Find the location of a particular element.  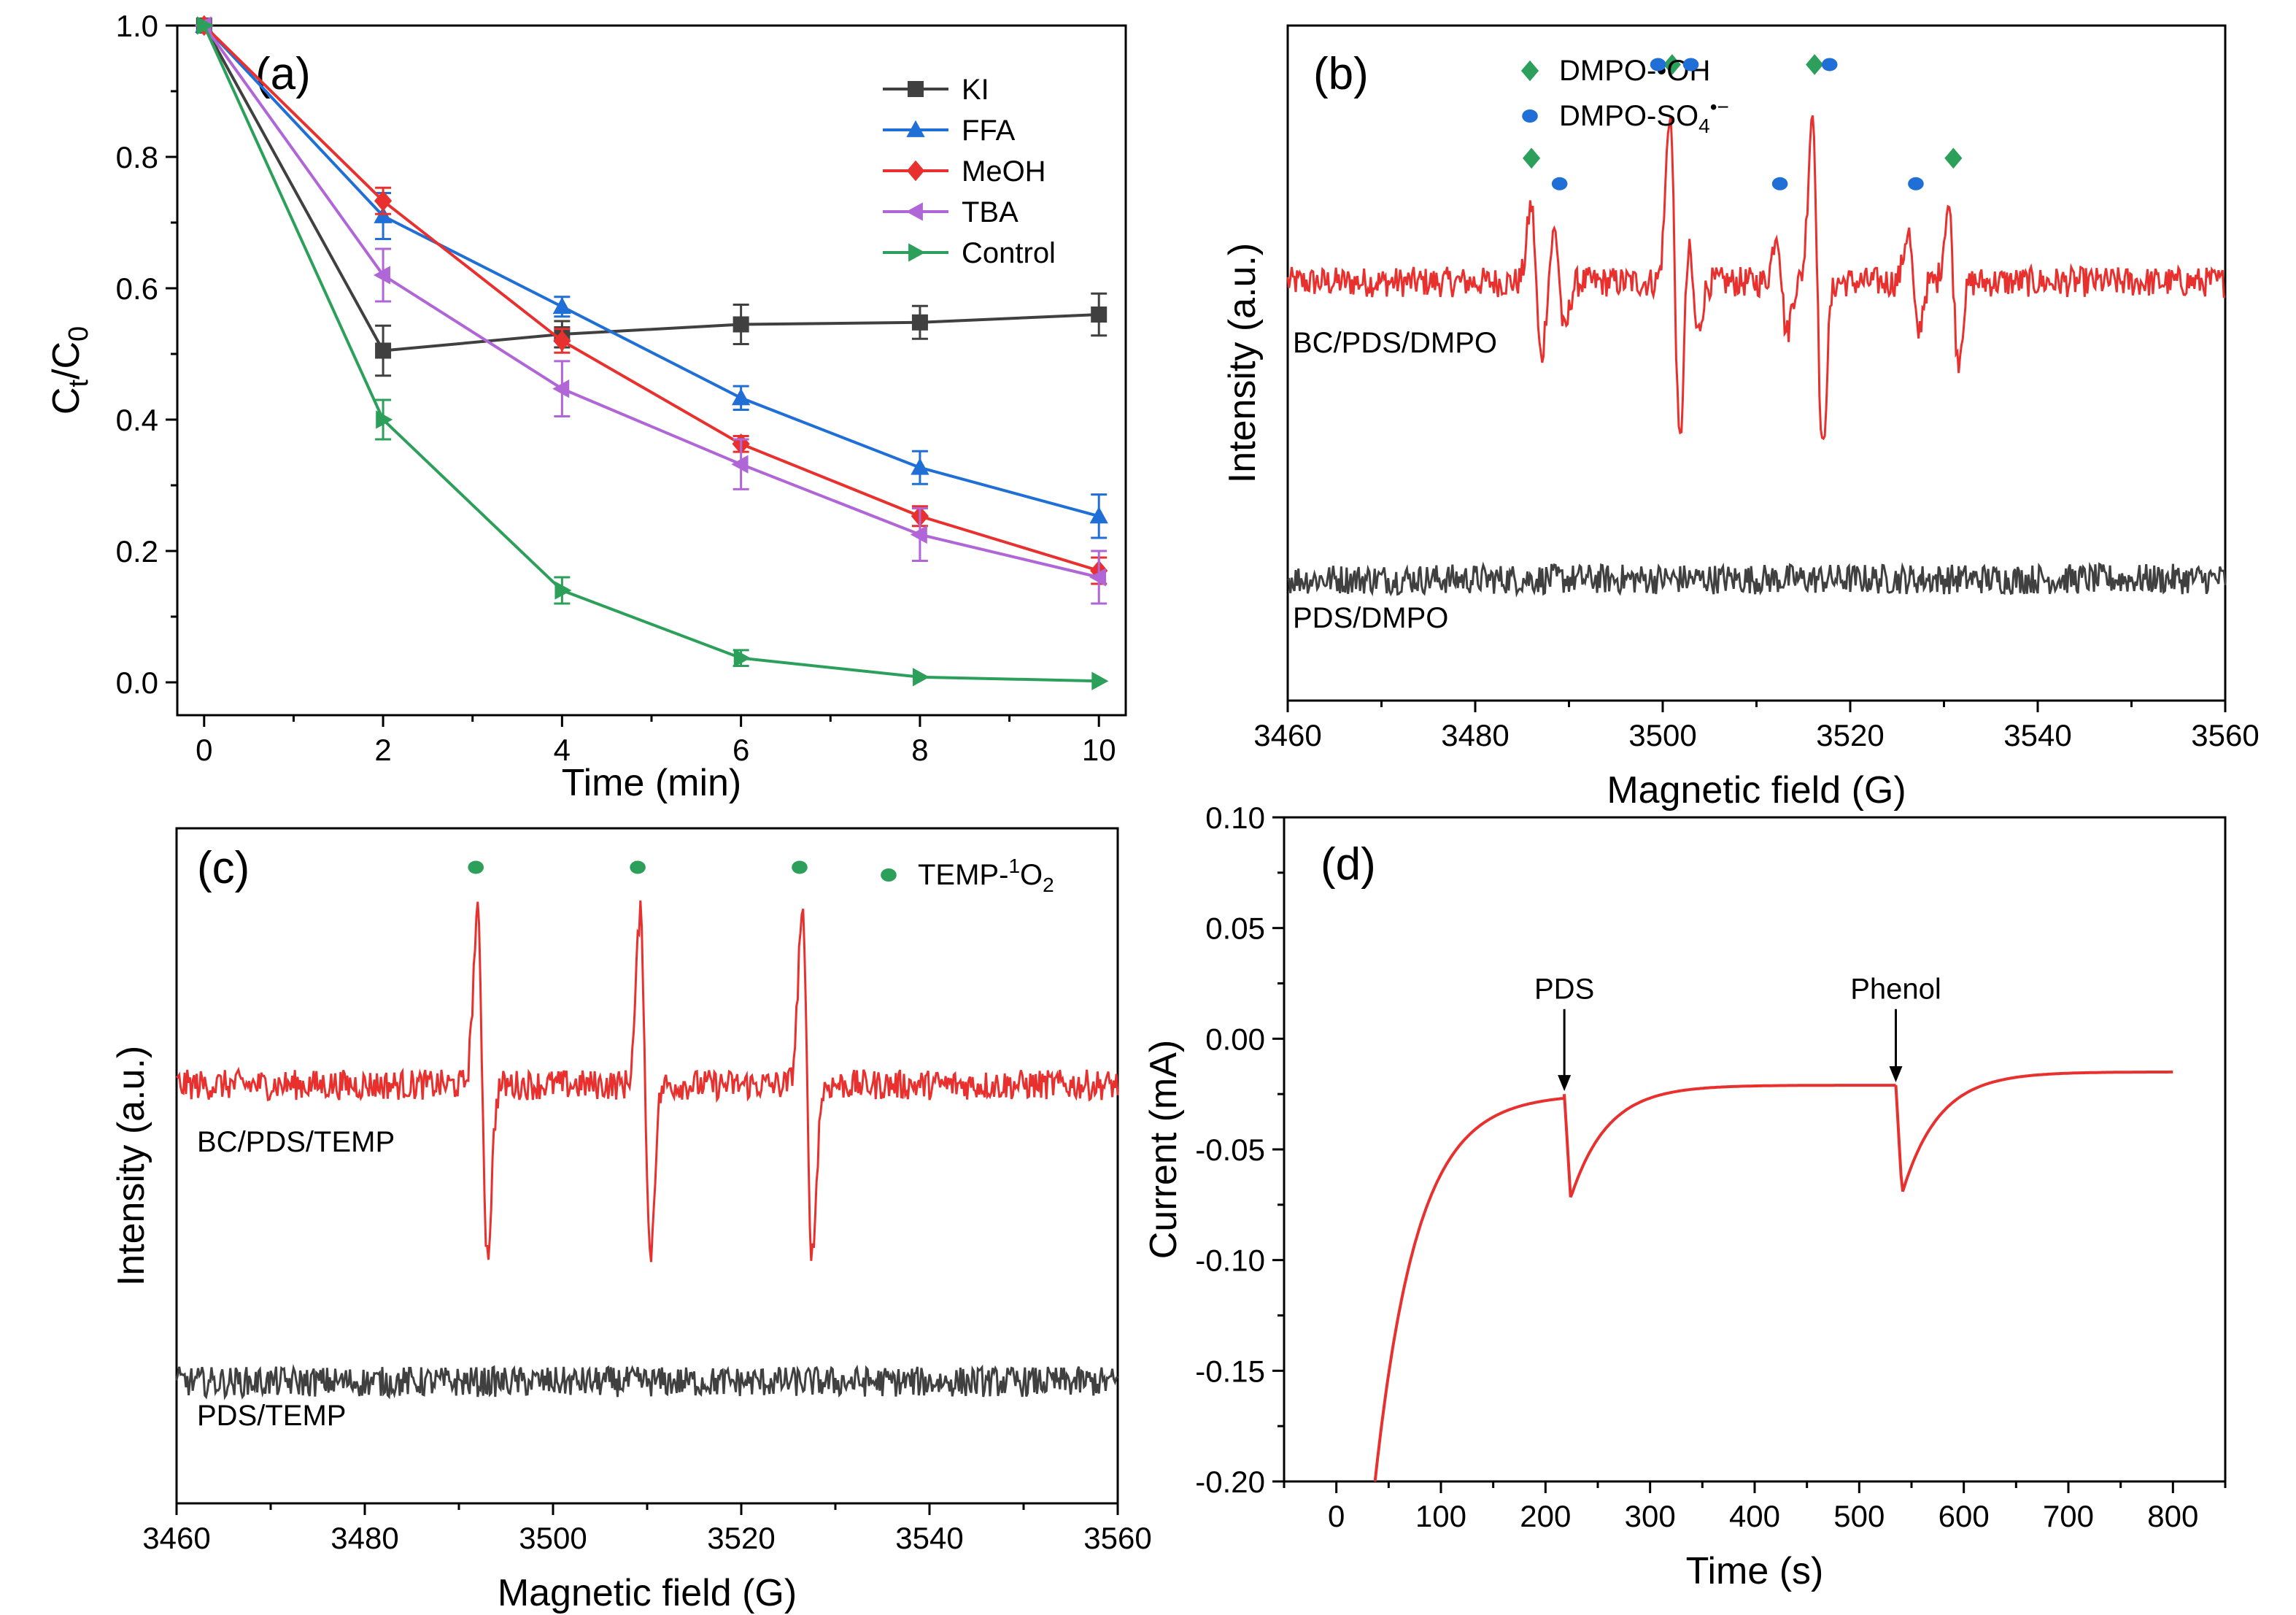

series-BC/PDS/DMPO: BC/PDS/DMPO is located at coordinates (1756, 278).